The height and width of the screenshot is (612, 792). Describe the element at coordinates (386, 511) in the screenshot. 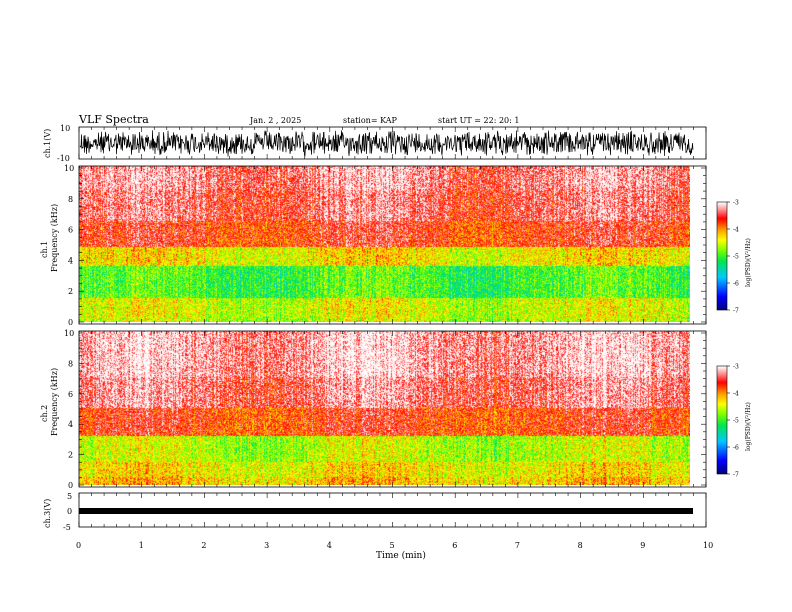

I see `ch3-waveform-band` at that location.